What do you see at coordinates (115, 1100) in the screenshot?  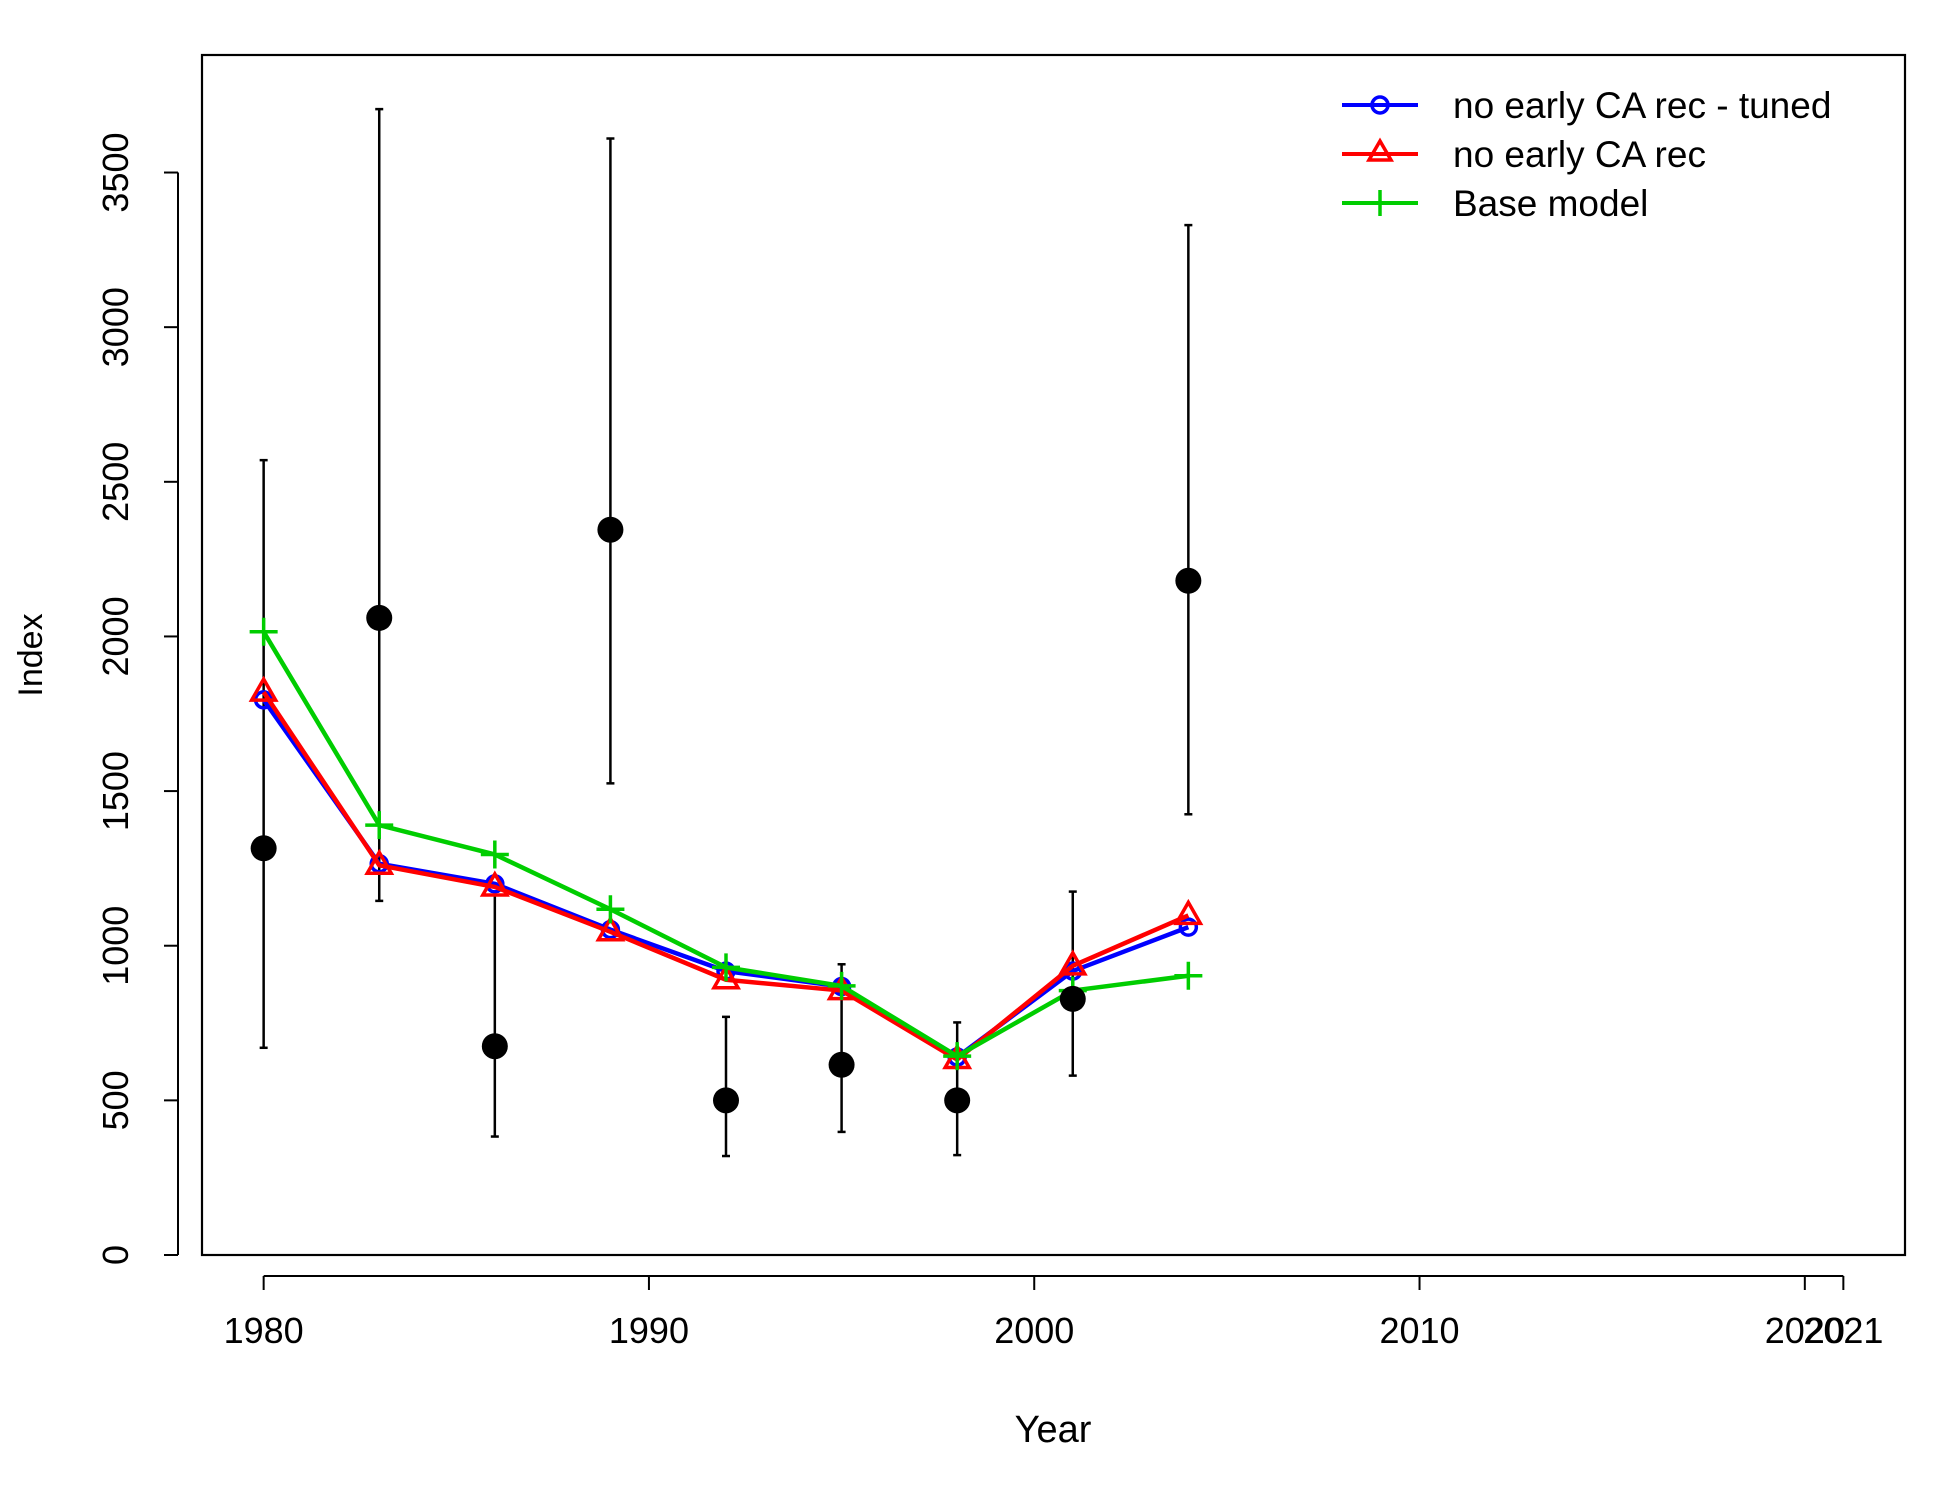 I see `y-tick-label: 500` at bounding box center [115, 1100].